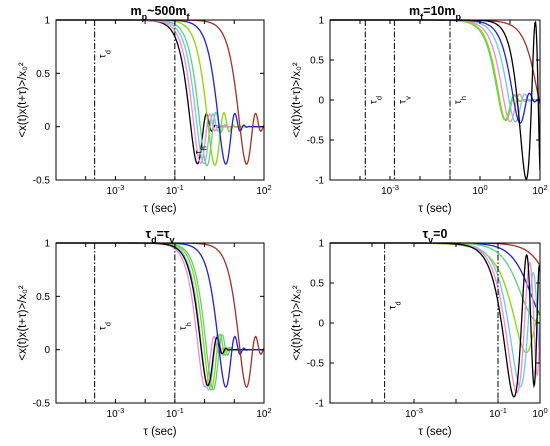  Describe the element at coordinates (435, 13) in the screenshot. I see `chart-title: mf=10mp` at that location.